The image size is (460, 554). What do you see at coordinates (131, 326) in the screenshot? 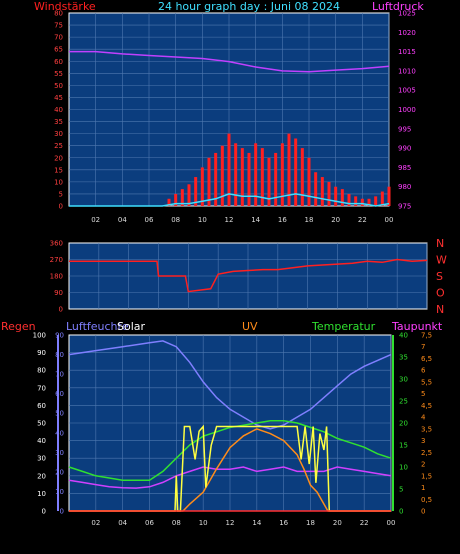
I see `solar-axis-title: Solar` at bounding box center [131, 326].